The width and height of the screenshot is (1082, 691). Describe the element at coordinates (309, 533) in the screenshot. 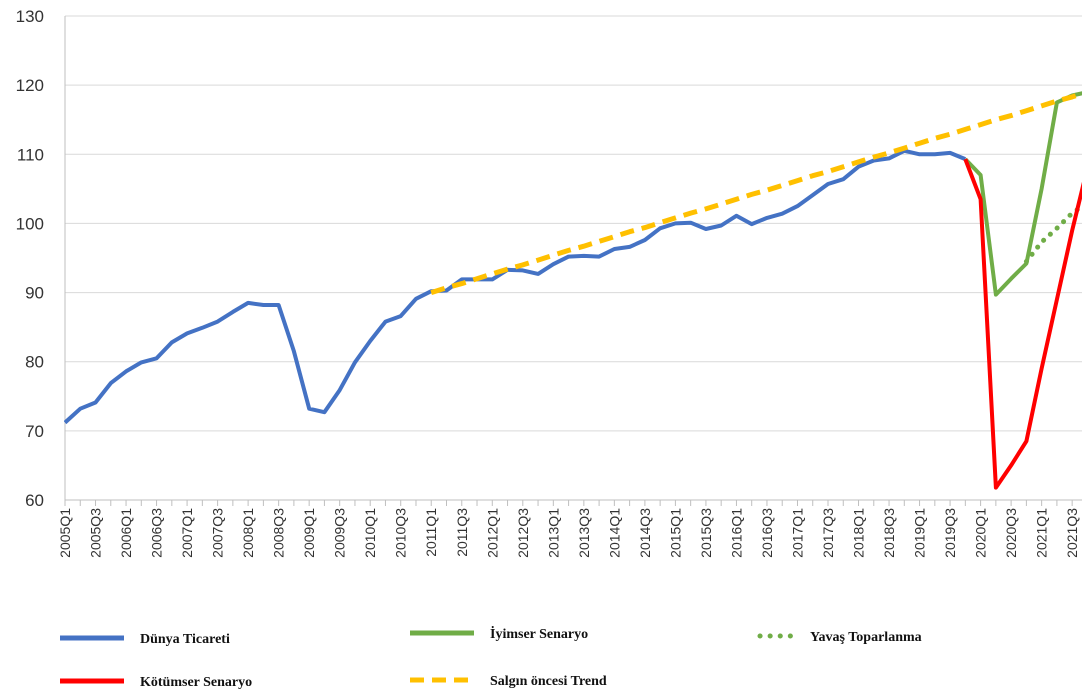

I see `x-tick-label: 2009Q1` at that location.